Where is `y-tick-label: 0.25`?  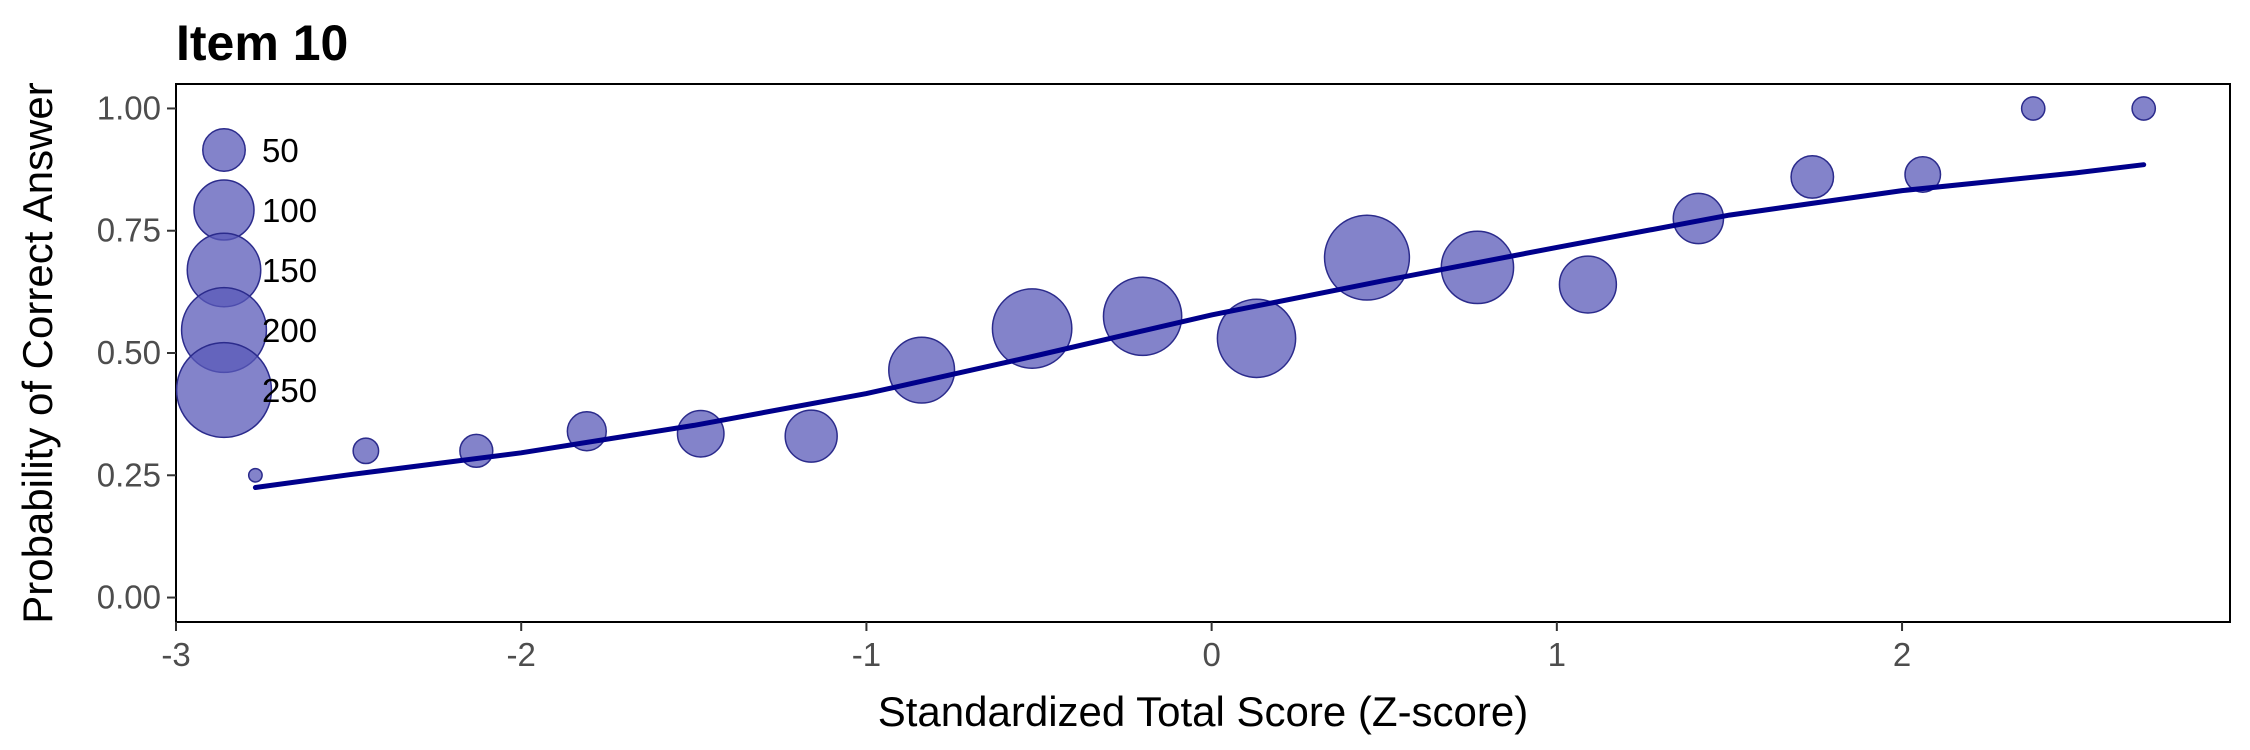
y-tick-label: 0.25 is located at coordinates (129, 474).